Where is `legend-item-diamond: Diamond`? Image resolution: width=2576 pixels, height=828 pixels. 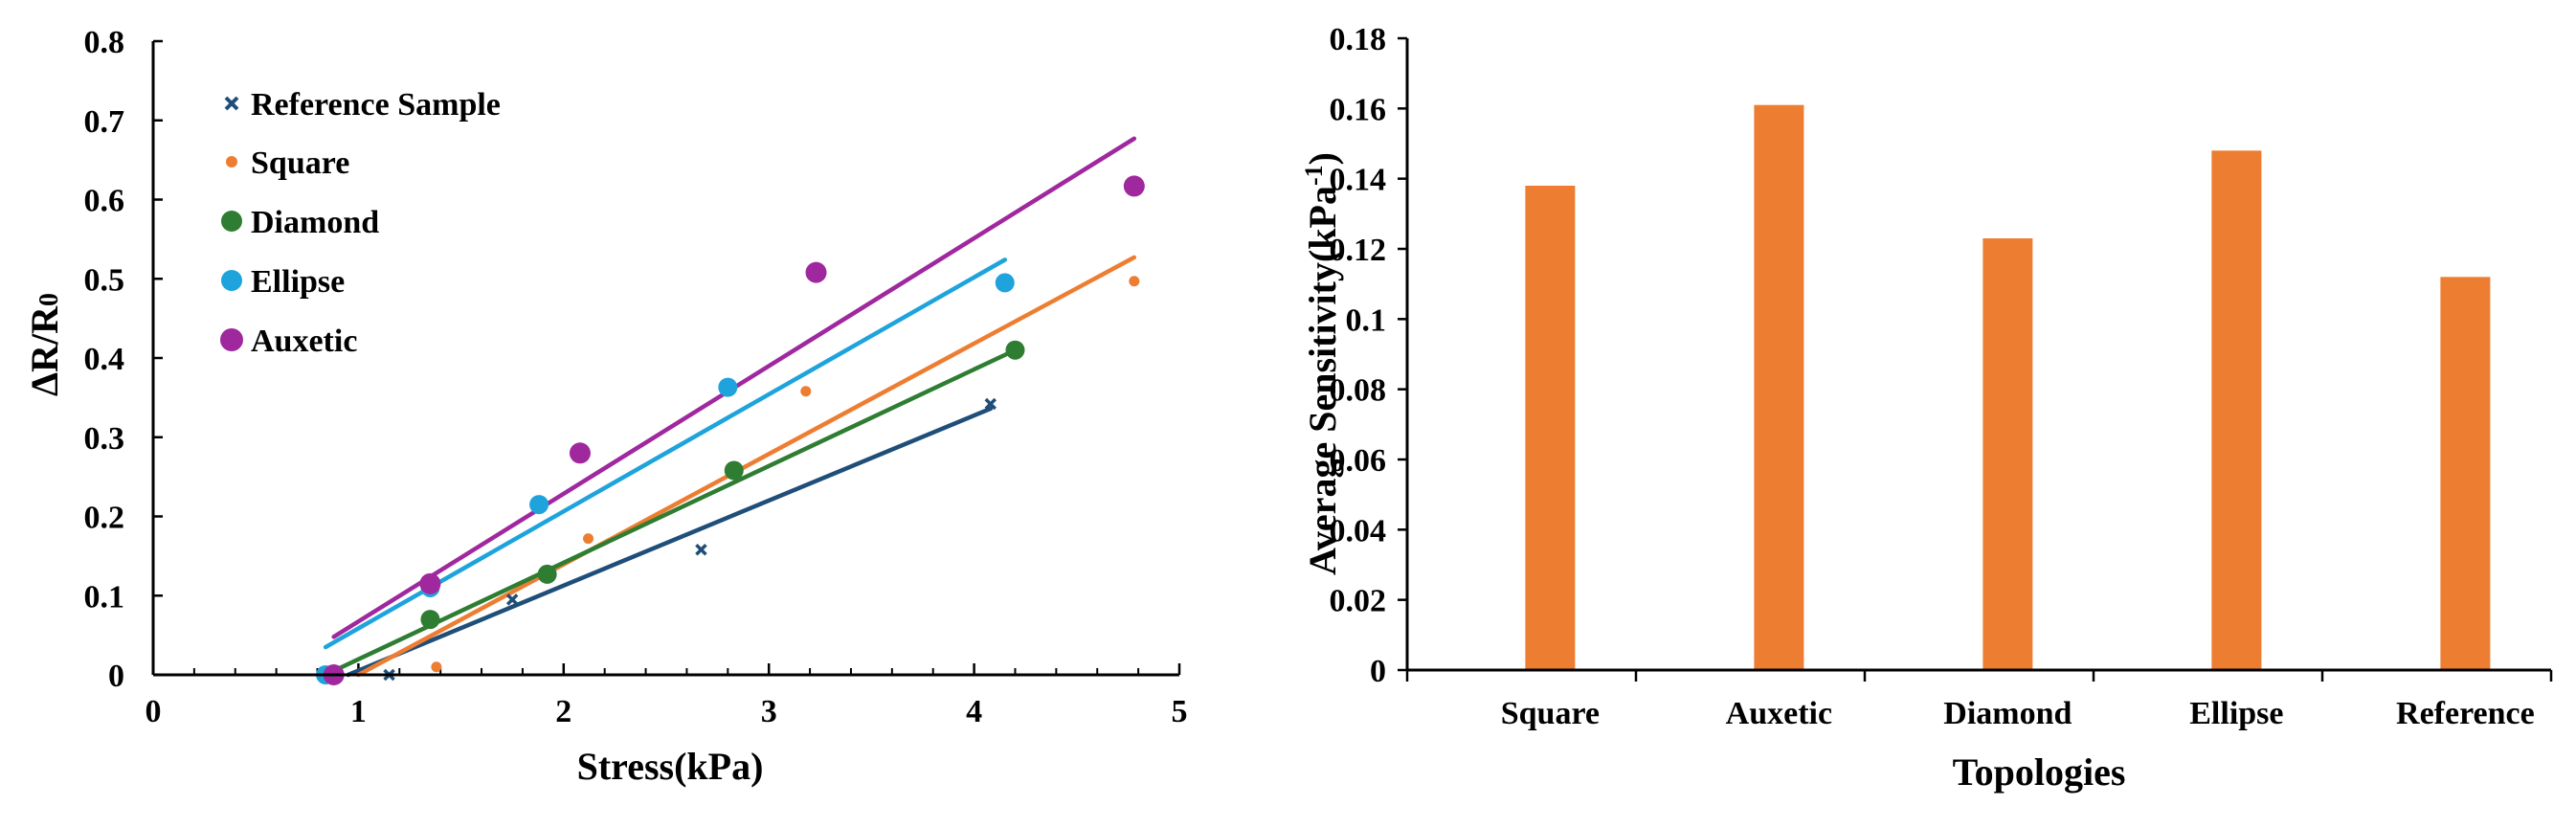 legend-item-diamond: Diamond is located at coordinates (300, 222).